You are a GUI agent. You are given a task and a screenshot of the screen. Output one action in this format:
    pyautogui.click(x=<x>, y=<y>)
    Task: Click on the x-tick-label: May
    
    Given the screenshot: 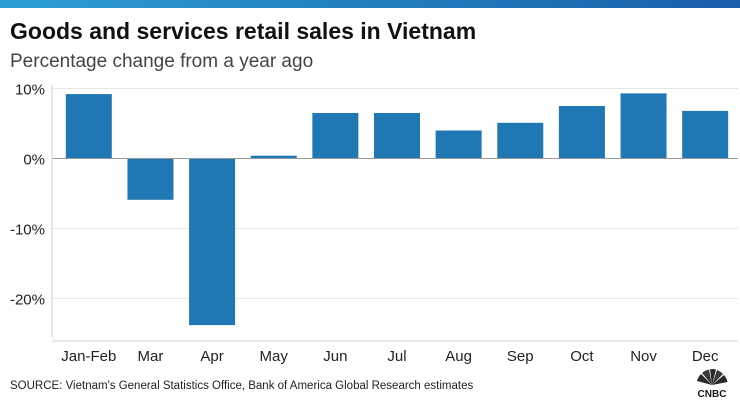 What is the action you would take?
    pyautogui.click(x=274, y=356)
    